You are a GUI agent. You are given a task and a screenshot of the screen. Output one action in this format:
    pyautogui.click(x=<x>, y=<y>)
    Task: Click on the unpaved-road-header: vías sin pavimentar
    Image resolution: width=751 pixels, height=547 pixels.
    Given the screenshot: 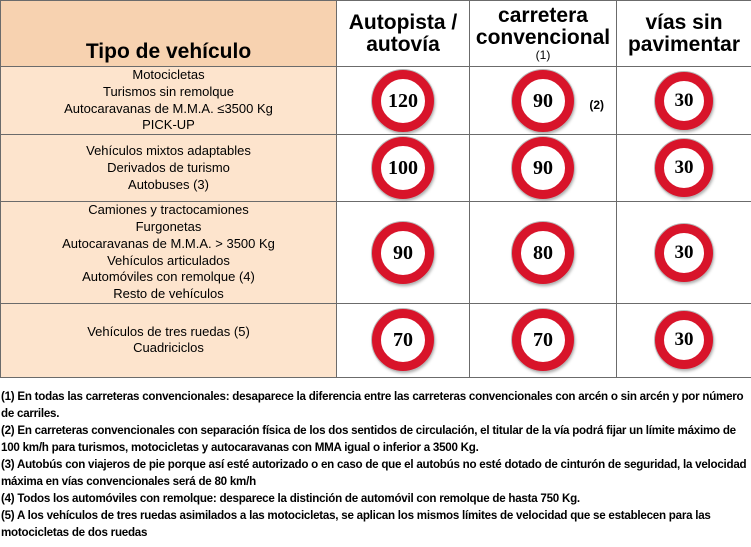 What is the action you would take?
    pyautogui.click(x=683, y=33)
    